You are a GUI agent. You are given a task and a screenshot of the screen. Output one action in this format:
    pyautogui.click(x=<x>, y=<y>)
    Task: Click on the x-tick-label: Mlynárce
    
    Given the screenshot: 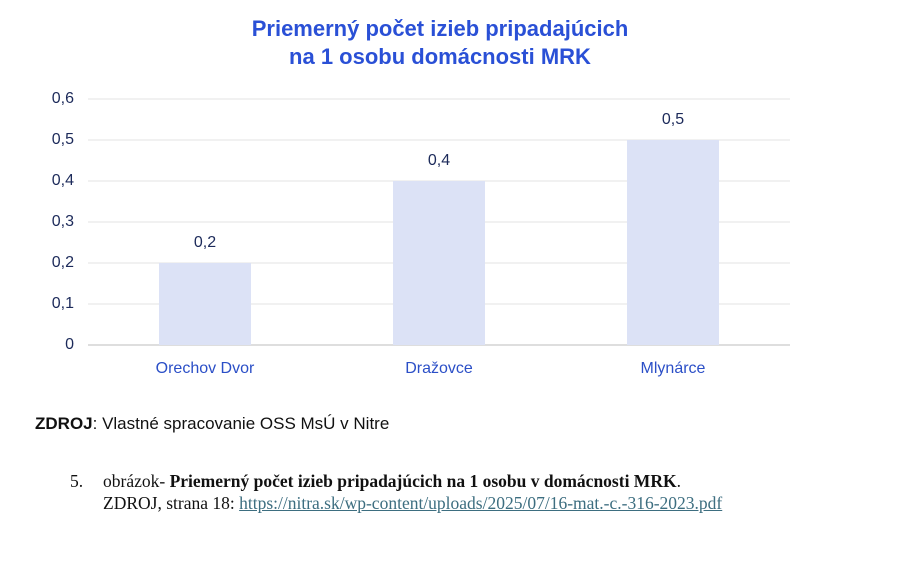 What is the action you would take?
    pyautogui.click(x=673, y=368)
    